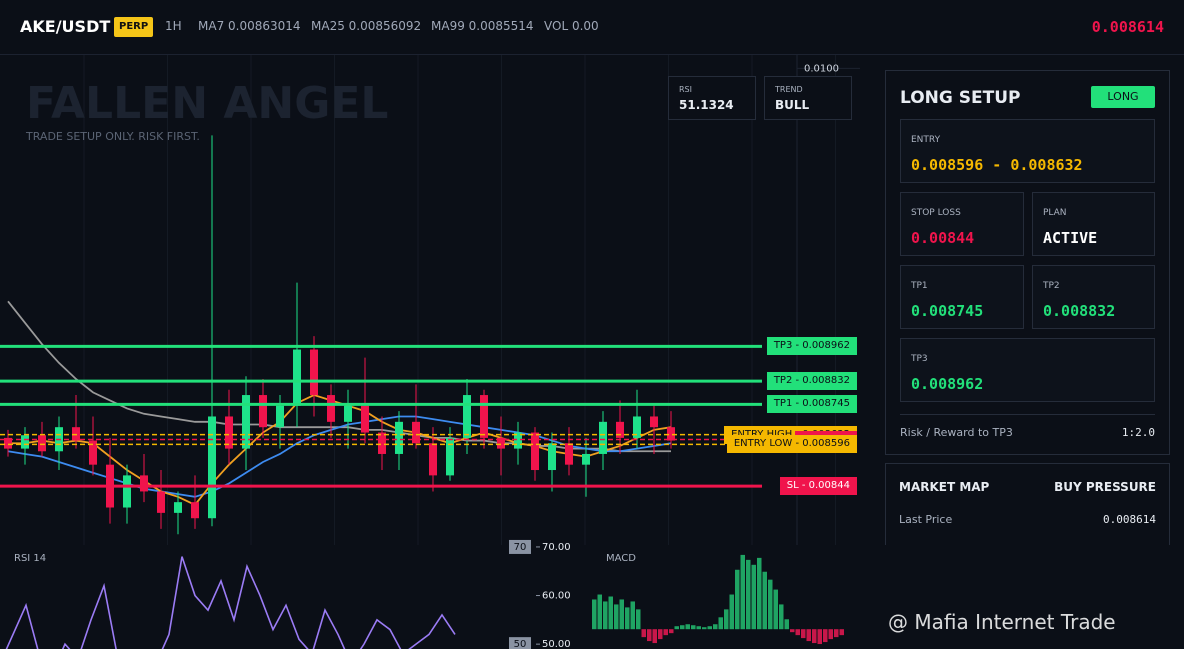 This screenshot has height=649, width=1184. Describe the element at coordinates (520, 644) in the screenshot. I see `level-badge-text: 50` at that location.